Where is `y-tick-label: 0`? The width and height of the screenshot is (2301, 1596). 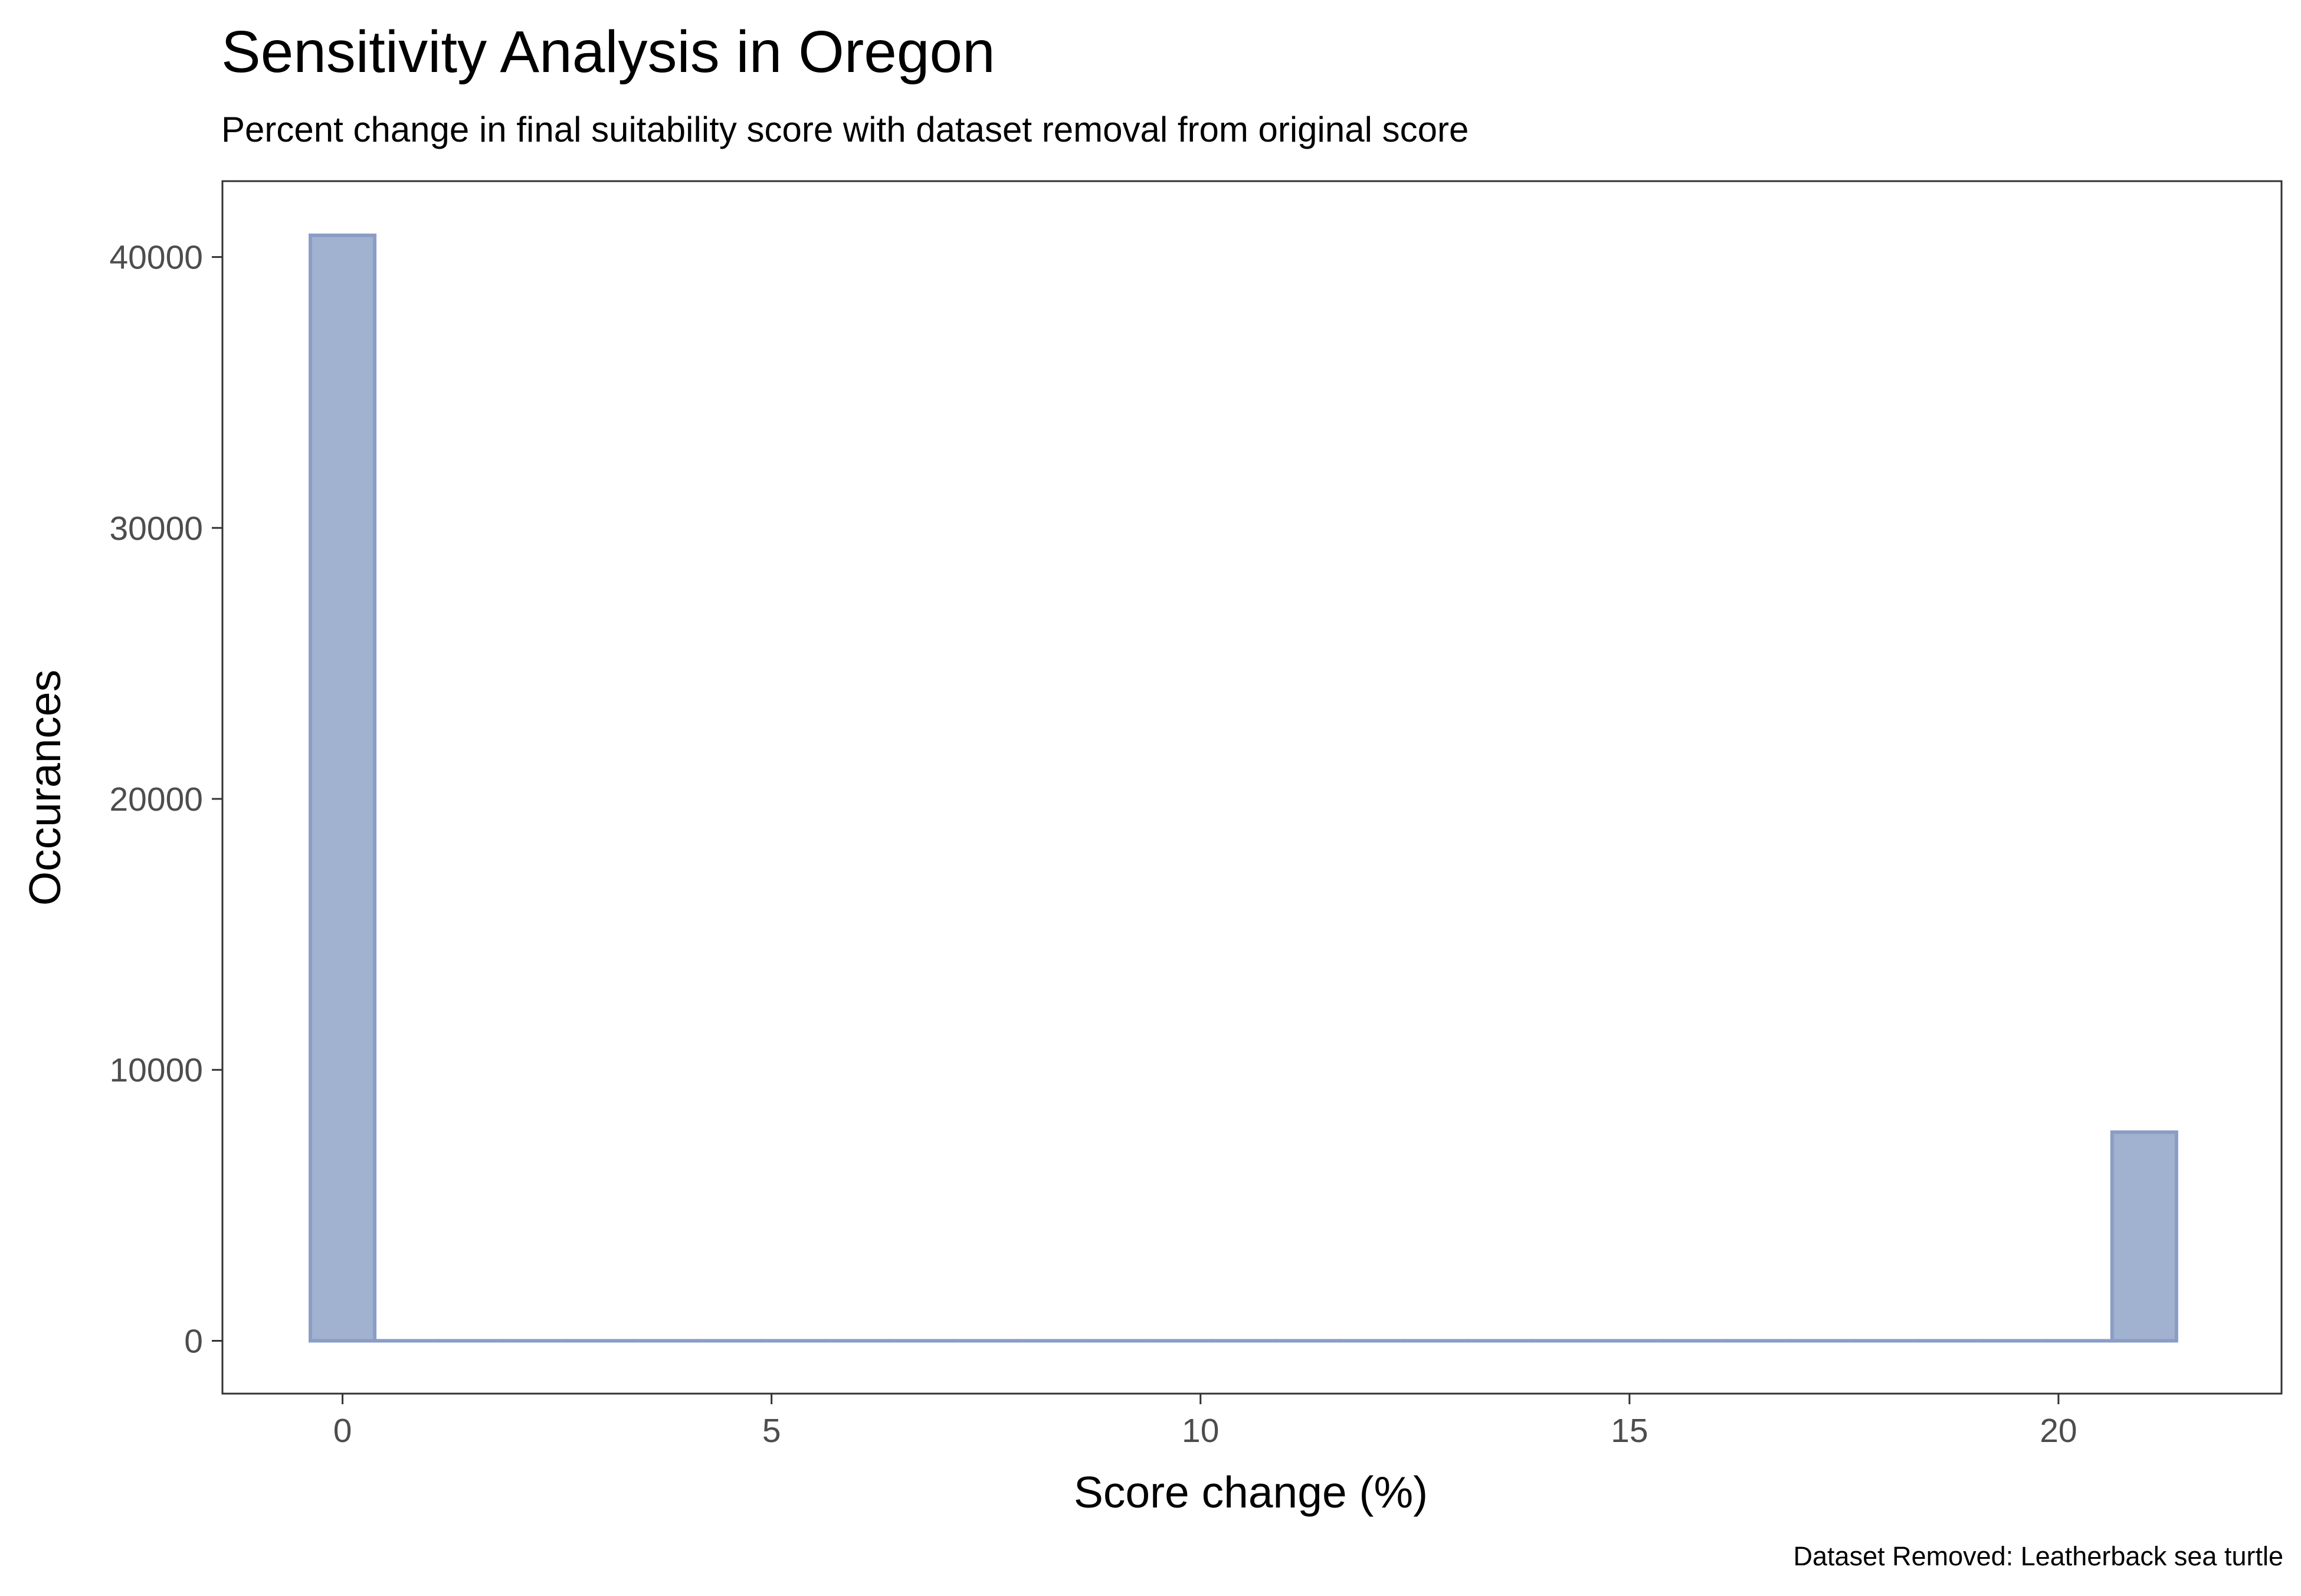
y-tick-label: 0 is located at coordinates (193, 1341).